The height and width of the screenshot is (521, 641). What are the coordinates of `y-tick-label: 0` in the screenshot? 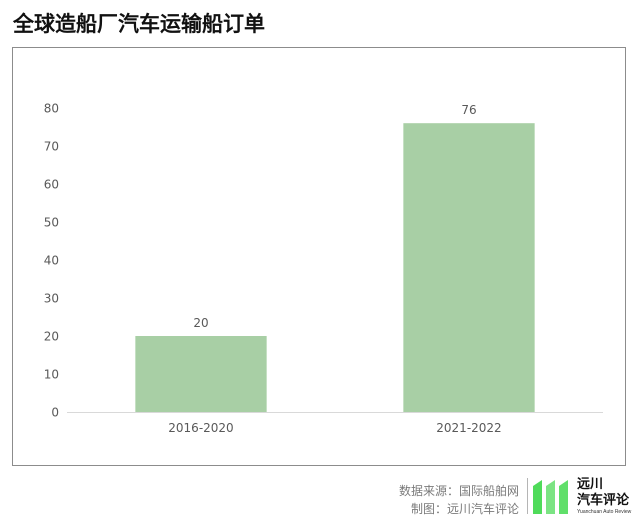 It's located at (55, 413).